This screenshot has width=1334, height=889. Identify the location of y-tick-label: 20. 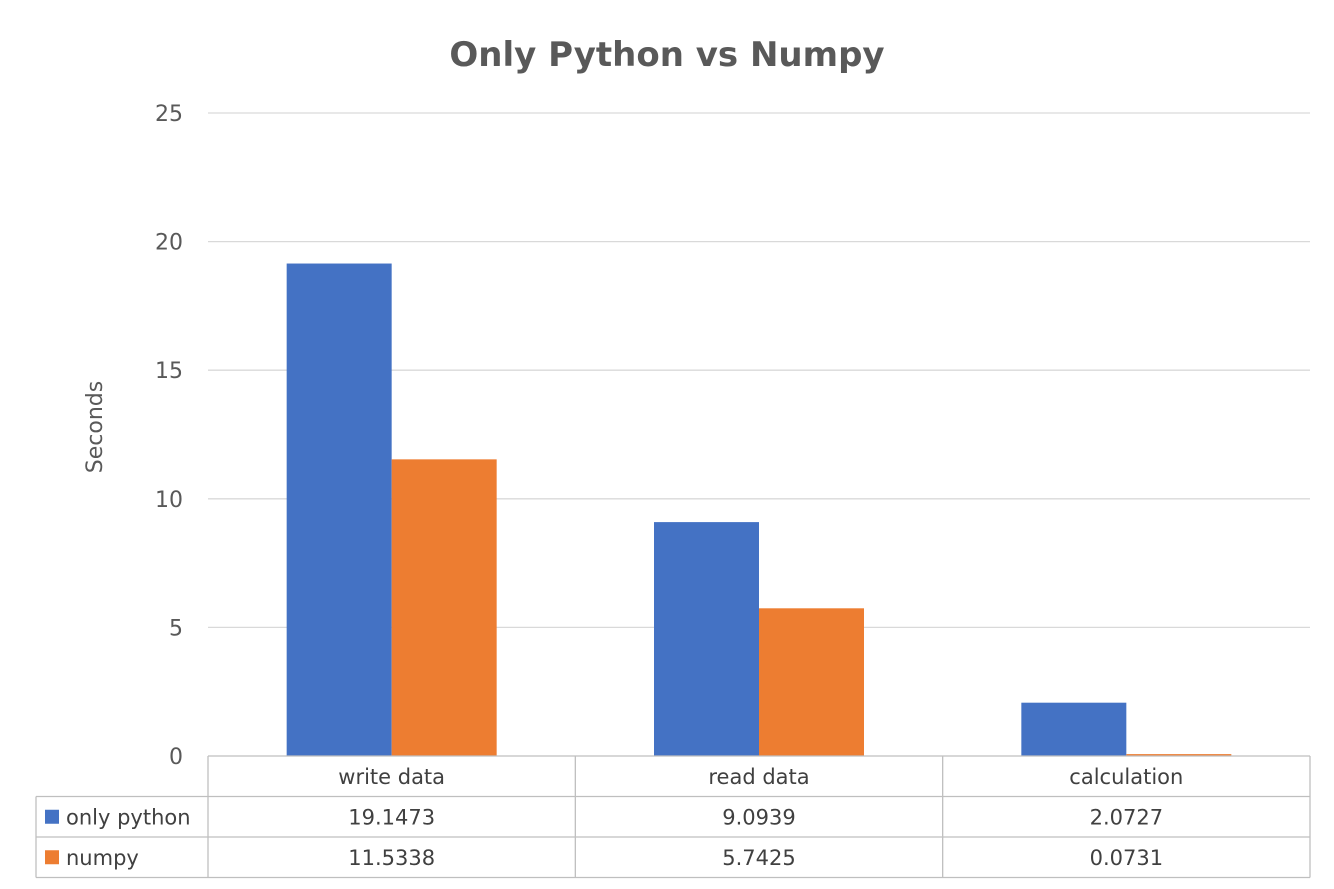
(169, 243).